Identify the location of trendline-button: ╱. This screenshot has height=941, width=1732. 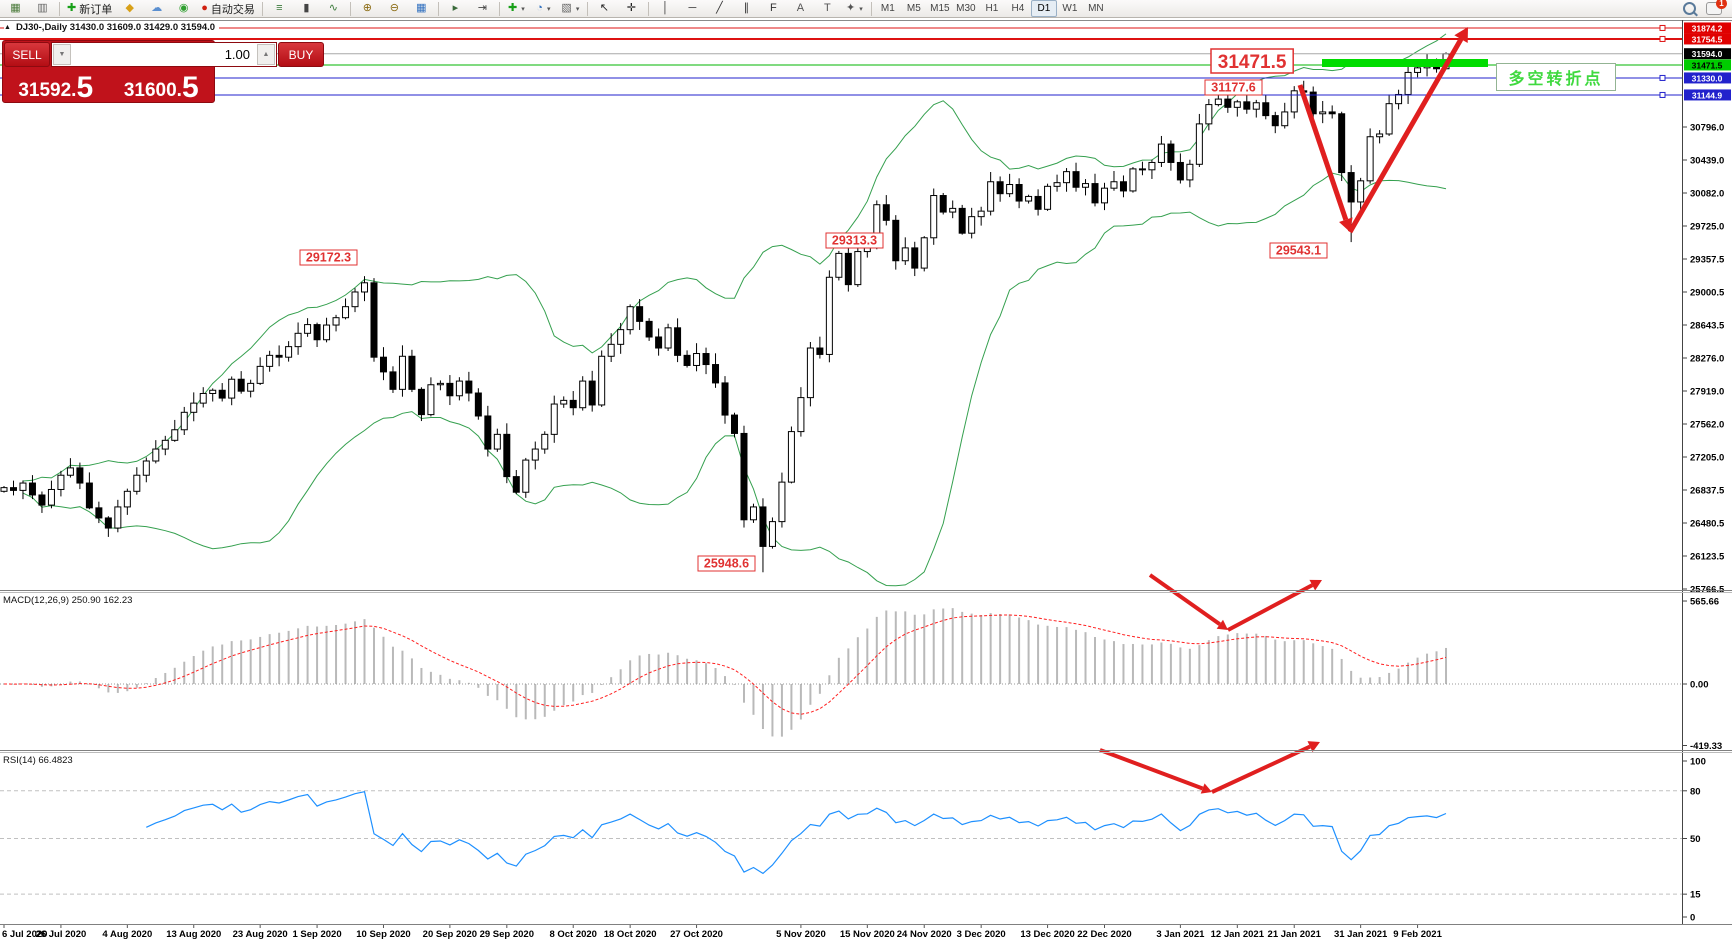
(719, 9).